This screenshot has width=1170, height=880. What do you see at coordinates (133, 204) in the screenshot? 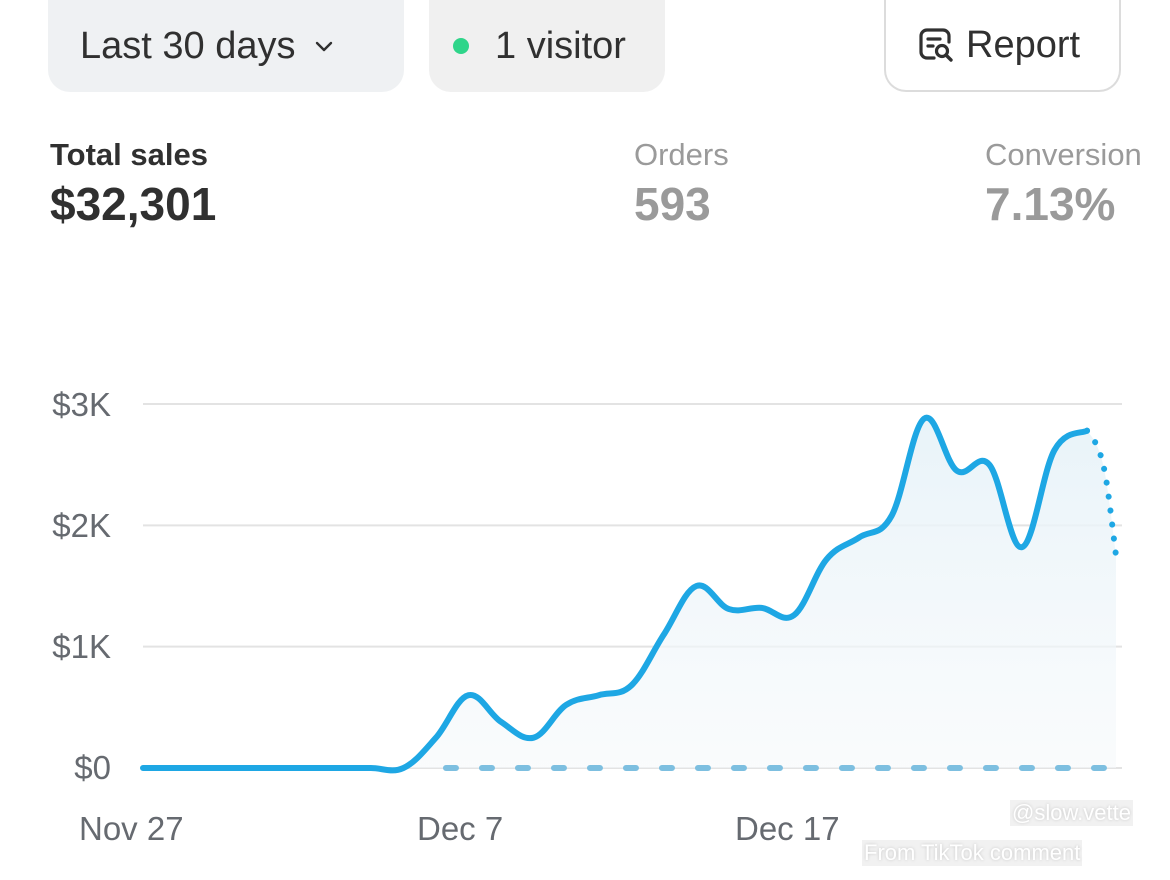
I see `metric-value: $32,301` at bounding box center [133, 204].